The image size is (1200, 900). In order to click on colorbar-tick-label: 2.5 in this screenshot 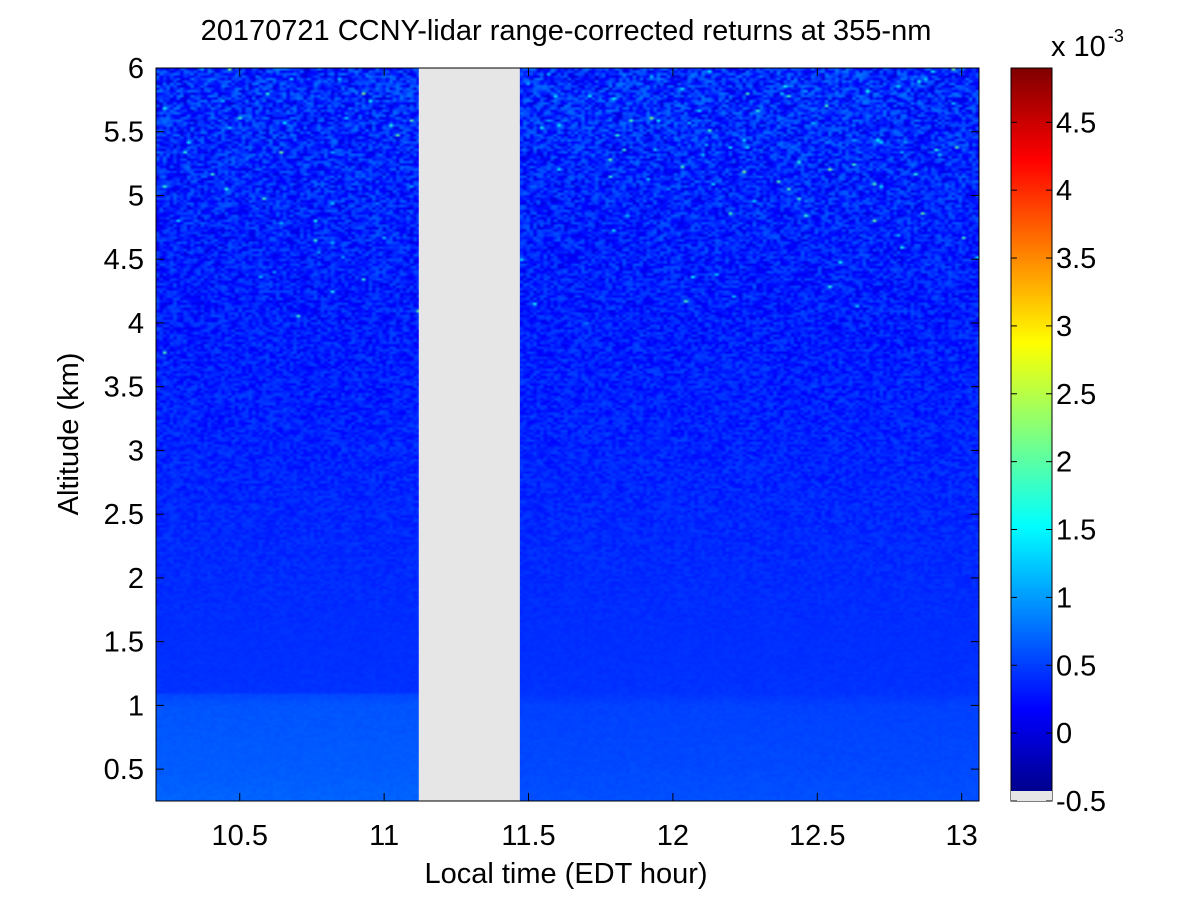, I will do `click(1076, 395)`.